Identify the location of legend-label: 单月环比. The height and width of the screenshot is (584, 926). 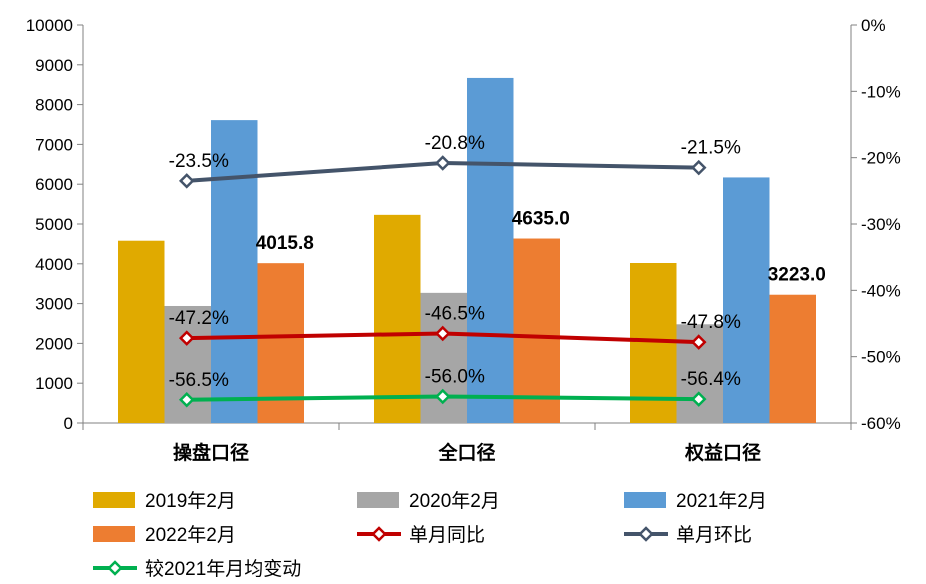
(714, 535).